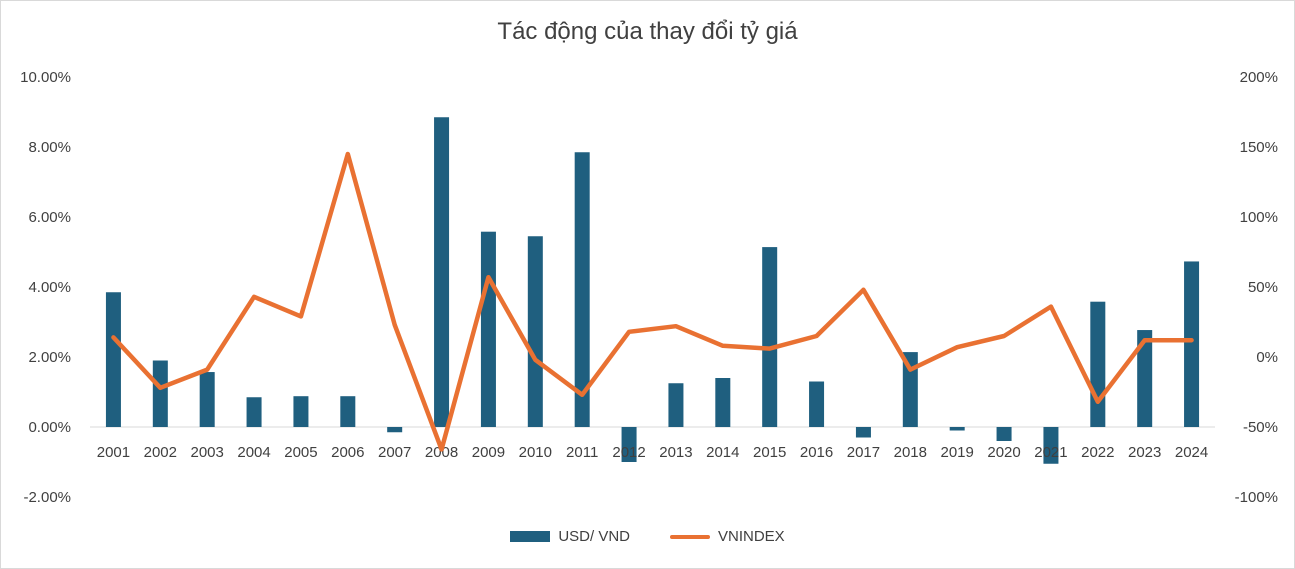 Image resolution: width=1295 pixels, height=569 pixels. What do you see at coordinates (957, 452) in the screenshot?
I see `category-label: 2019` at bounding box center [957, 452].